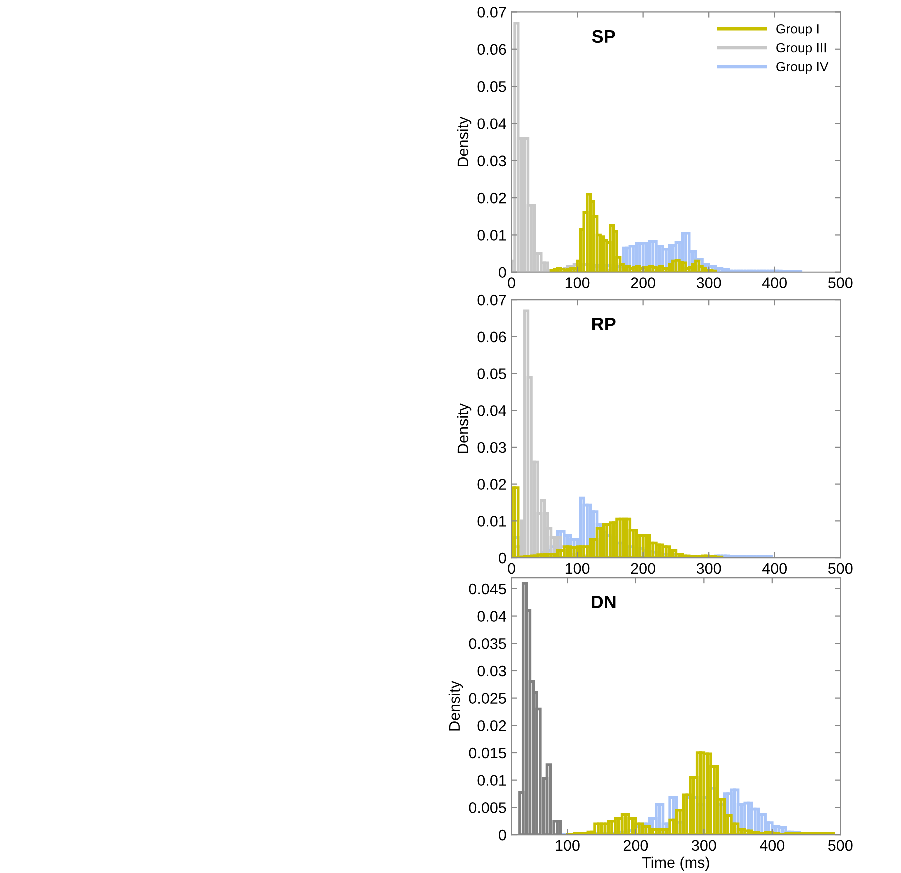 The image size is (901, 873). I want to click on text: DN, so click(604, 602).